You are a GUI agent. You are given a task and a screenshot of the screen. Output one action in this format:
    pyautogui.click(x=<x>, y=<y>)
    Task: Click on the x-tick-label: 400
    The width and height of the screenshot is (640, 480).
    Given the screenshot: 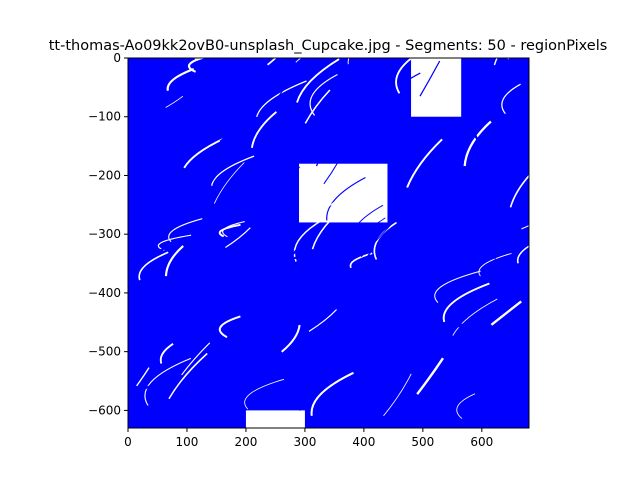 What is the action you would take?
    pyautogui.click(x=363, y=442)
    